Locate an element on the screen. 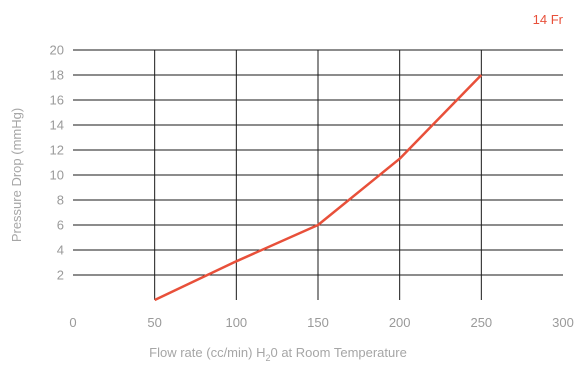 The height and width of the screenshot is (365, 588). y-tick-label: 12 is located at coordinates (57, 150).